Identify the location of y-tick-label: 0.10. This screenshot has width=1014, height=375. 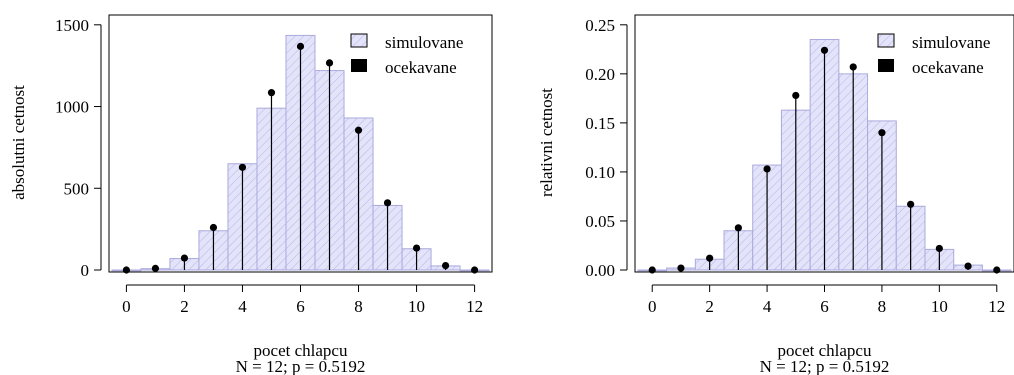
(600, 172).